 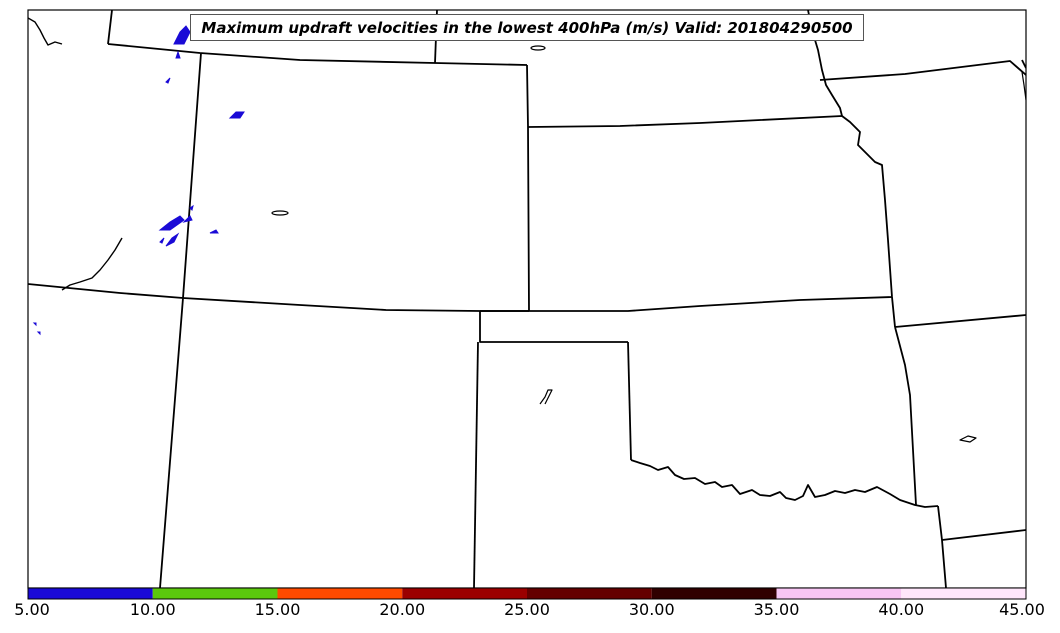 I want to click on state-boundary-iowa-north, so click(x=1023, y=64).